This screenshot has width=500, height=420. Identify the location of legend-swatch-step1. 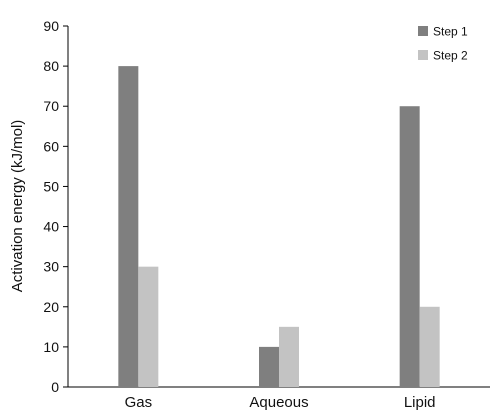
(423, 31).